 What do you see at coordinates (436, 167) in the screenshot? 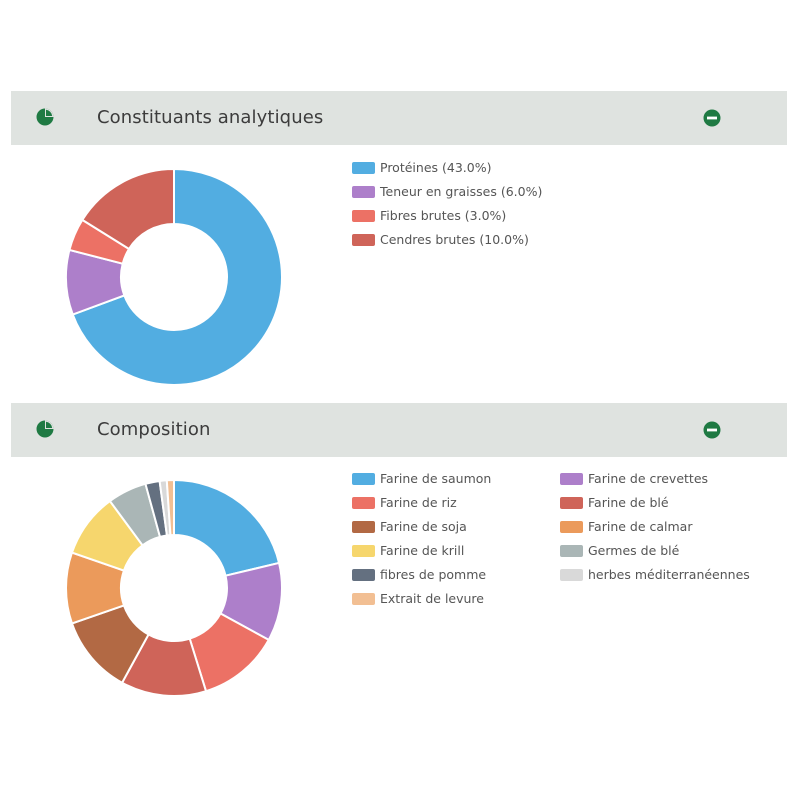
I see `legend-label: Protéines (43.0%)` at bounding box center [436, 167].